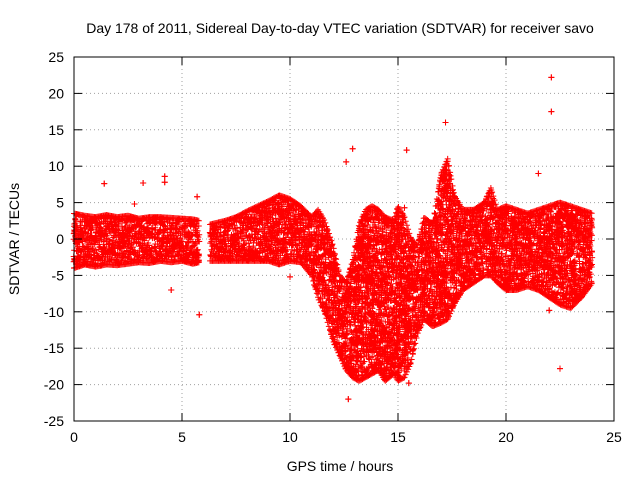  What do you see at coordinates (340, 466) in the screenshot?
I see `x-axis-label: GPS time / hours` at bounding box center [340, 466].